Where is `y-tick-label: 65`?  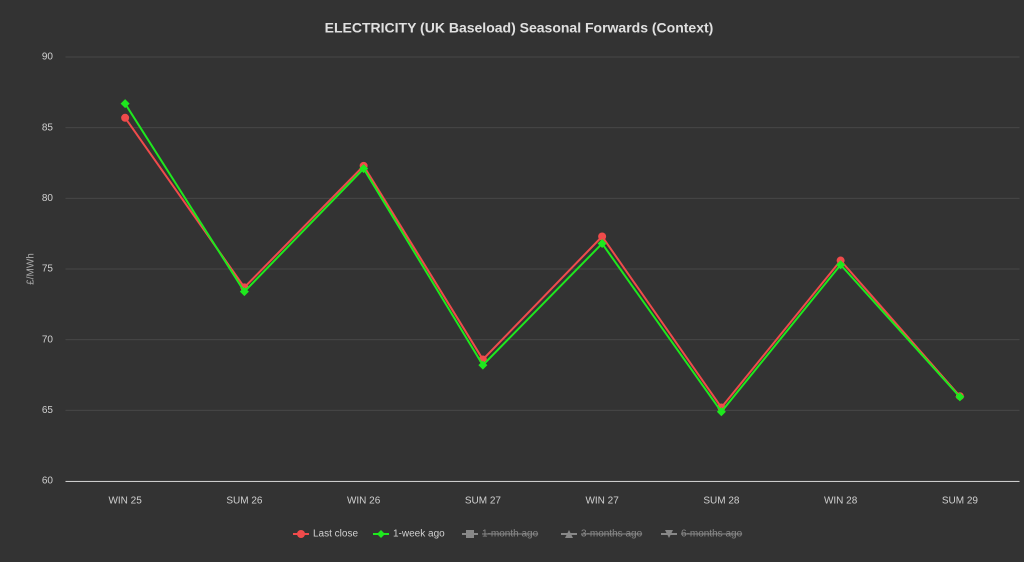
y-tick-label: 65 is located at coordinates (48, 410).